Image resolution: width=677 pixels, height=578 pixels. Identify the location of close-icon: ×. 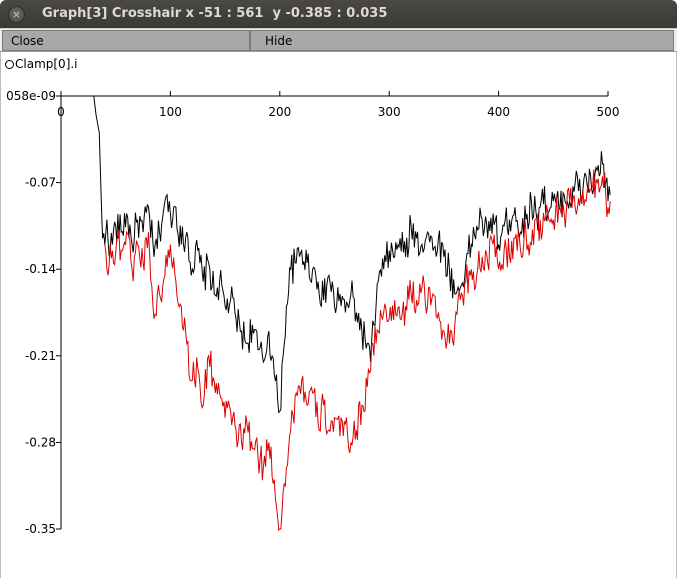
(16, 14).